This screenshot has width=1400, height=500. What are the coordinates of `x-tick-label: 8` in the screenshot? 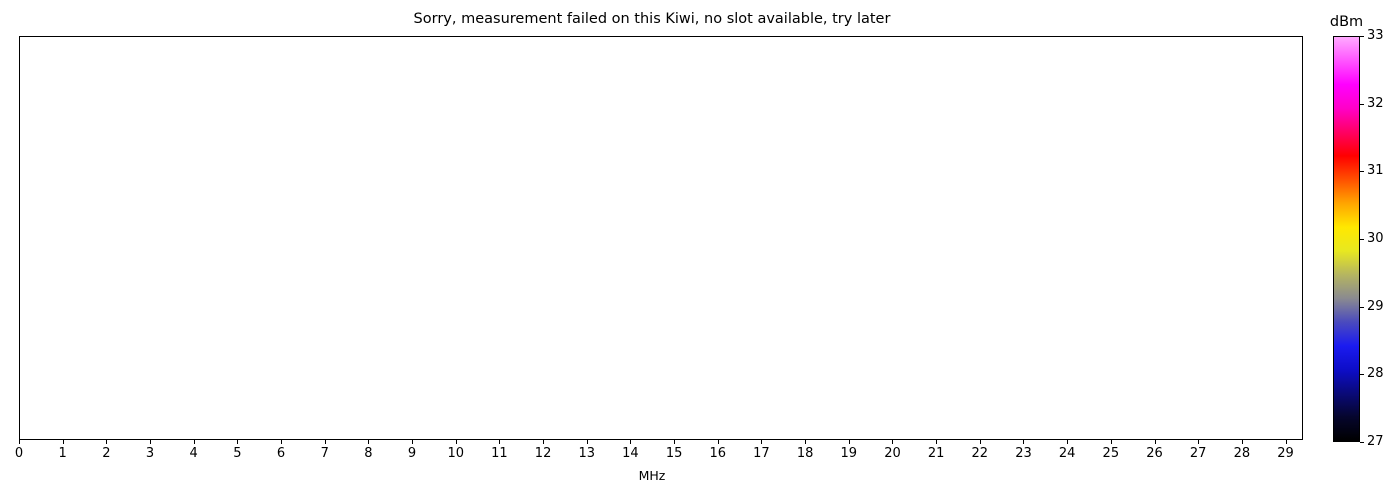 It's located at (368, 453).